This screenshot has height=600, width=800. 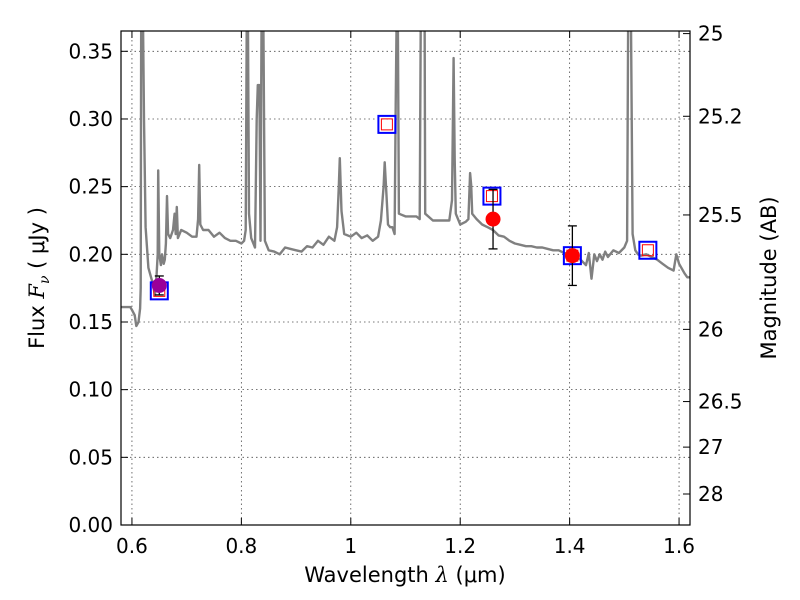 I want to click on observed-photometry, so click(x=365, y=242).